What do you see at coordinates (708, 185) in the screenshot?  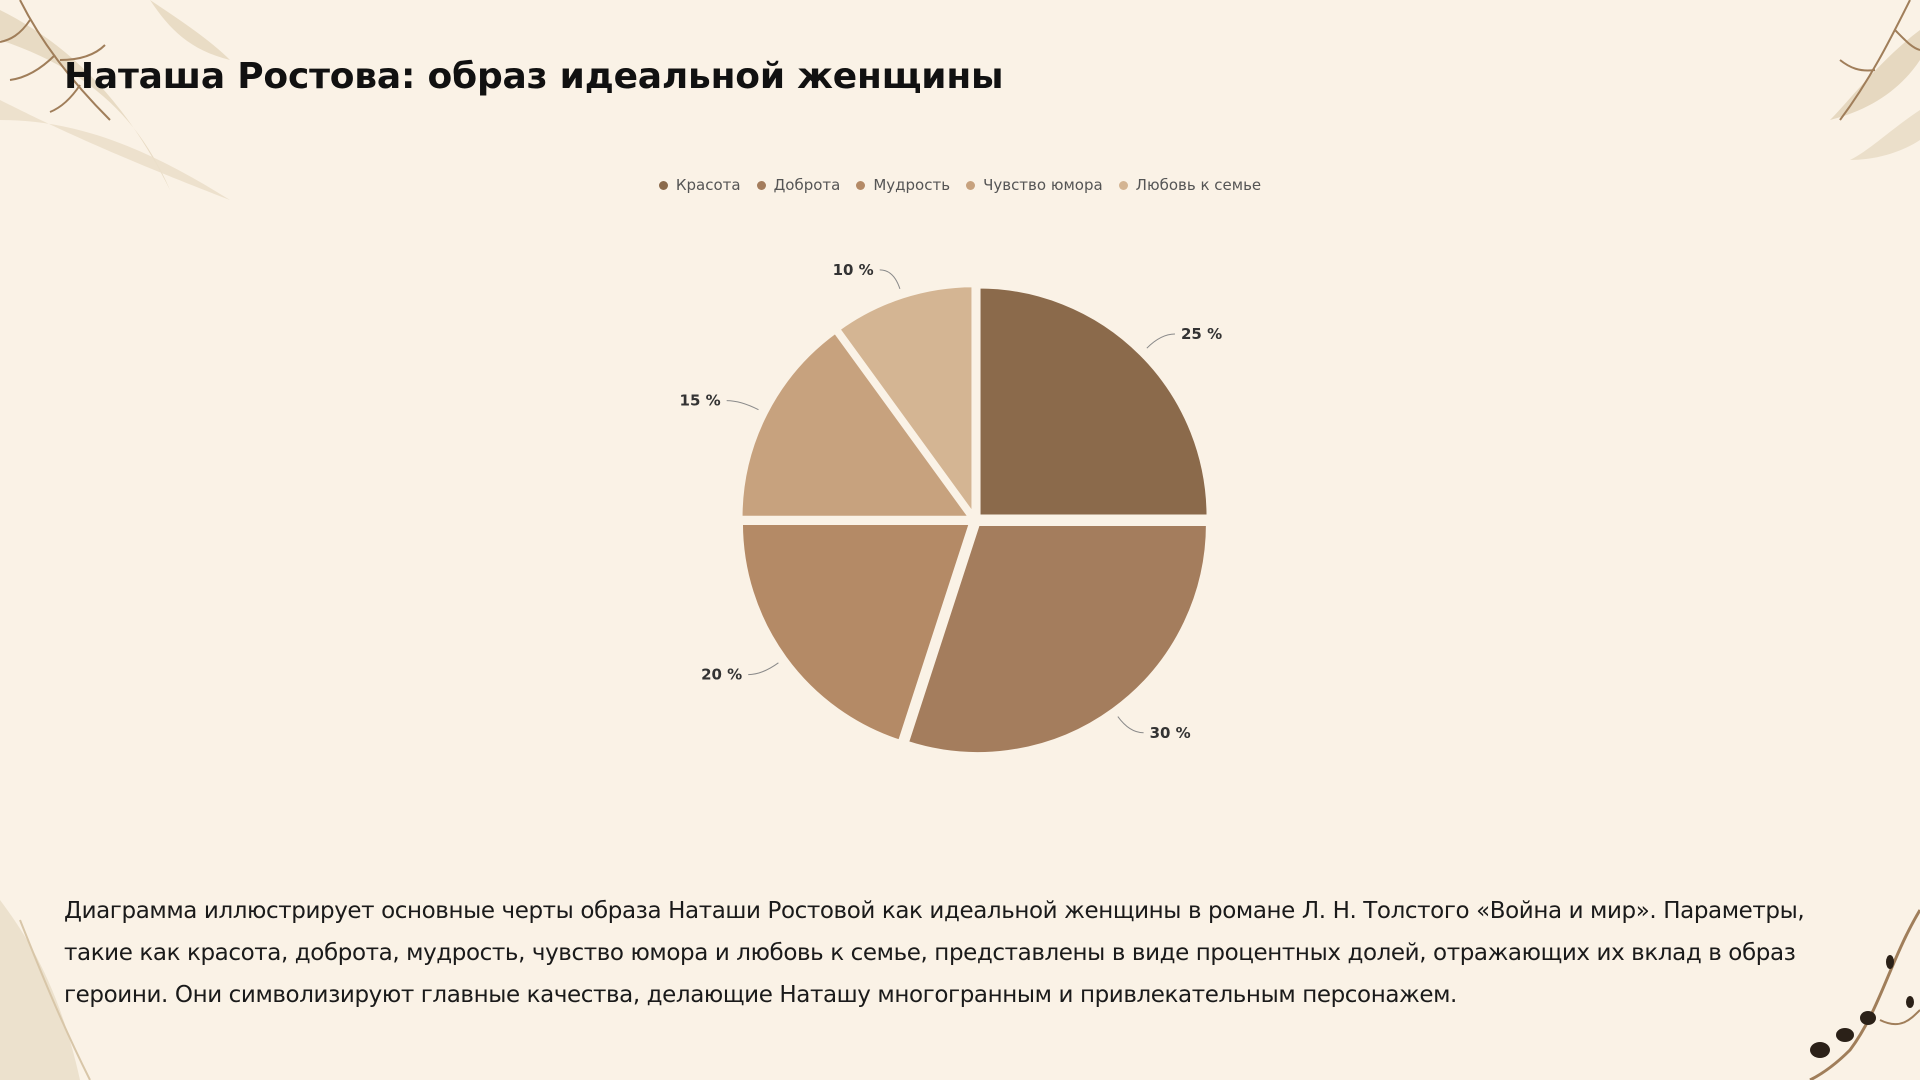 I see `legend-label: Красота` at bounding box center [708, 185].